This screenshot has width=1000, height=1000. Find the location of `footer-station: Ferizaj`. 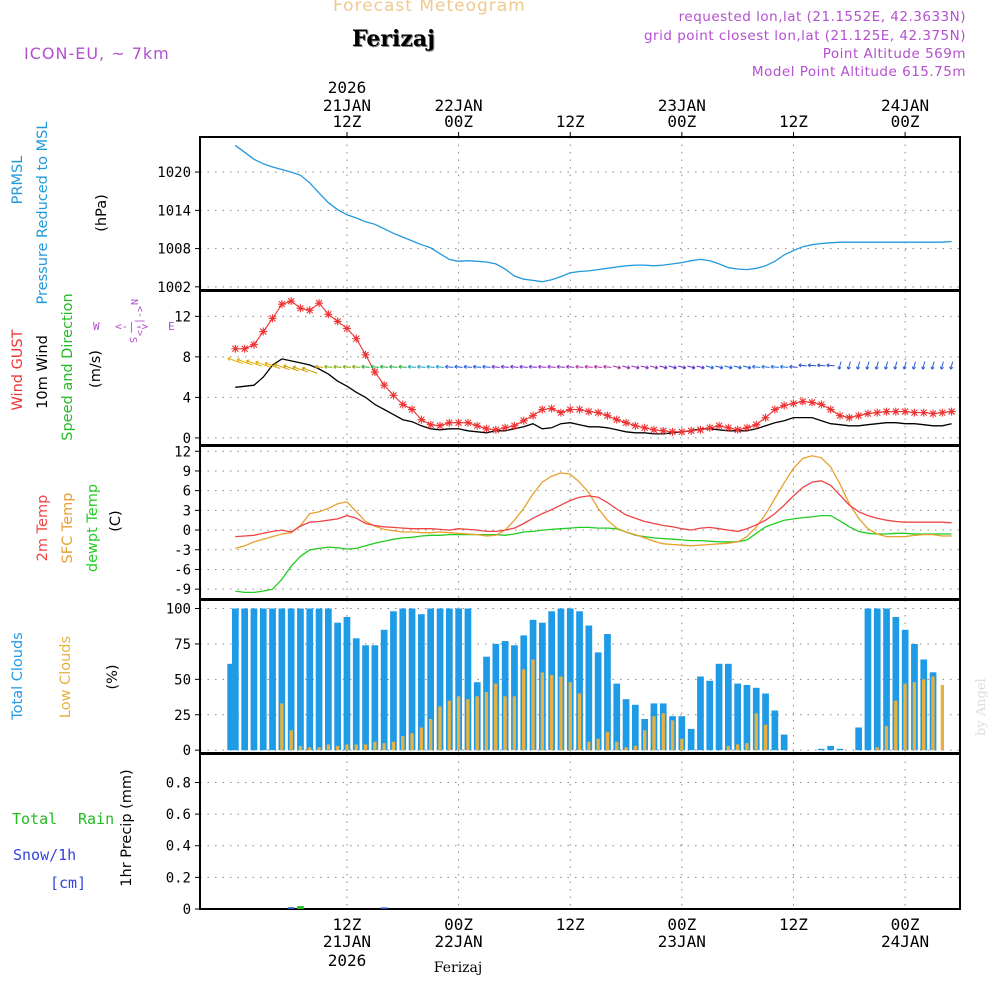

footer-station: Ferizaj is located at coordinates (458, 968).